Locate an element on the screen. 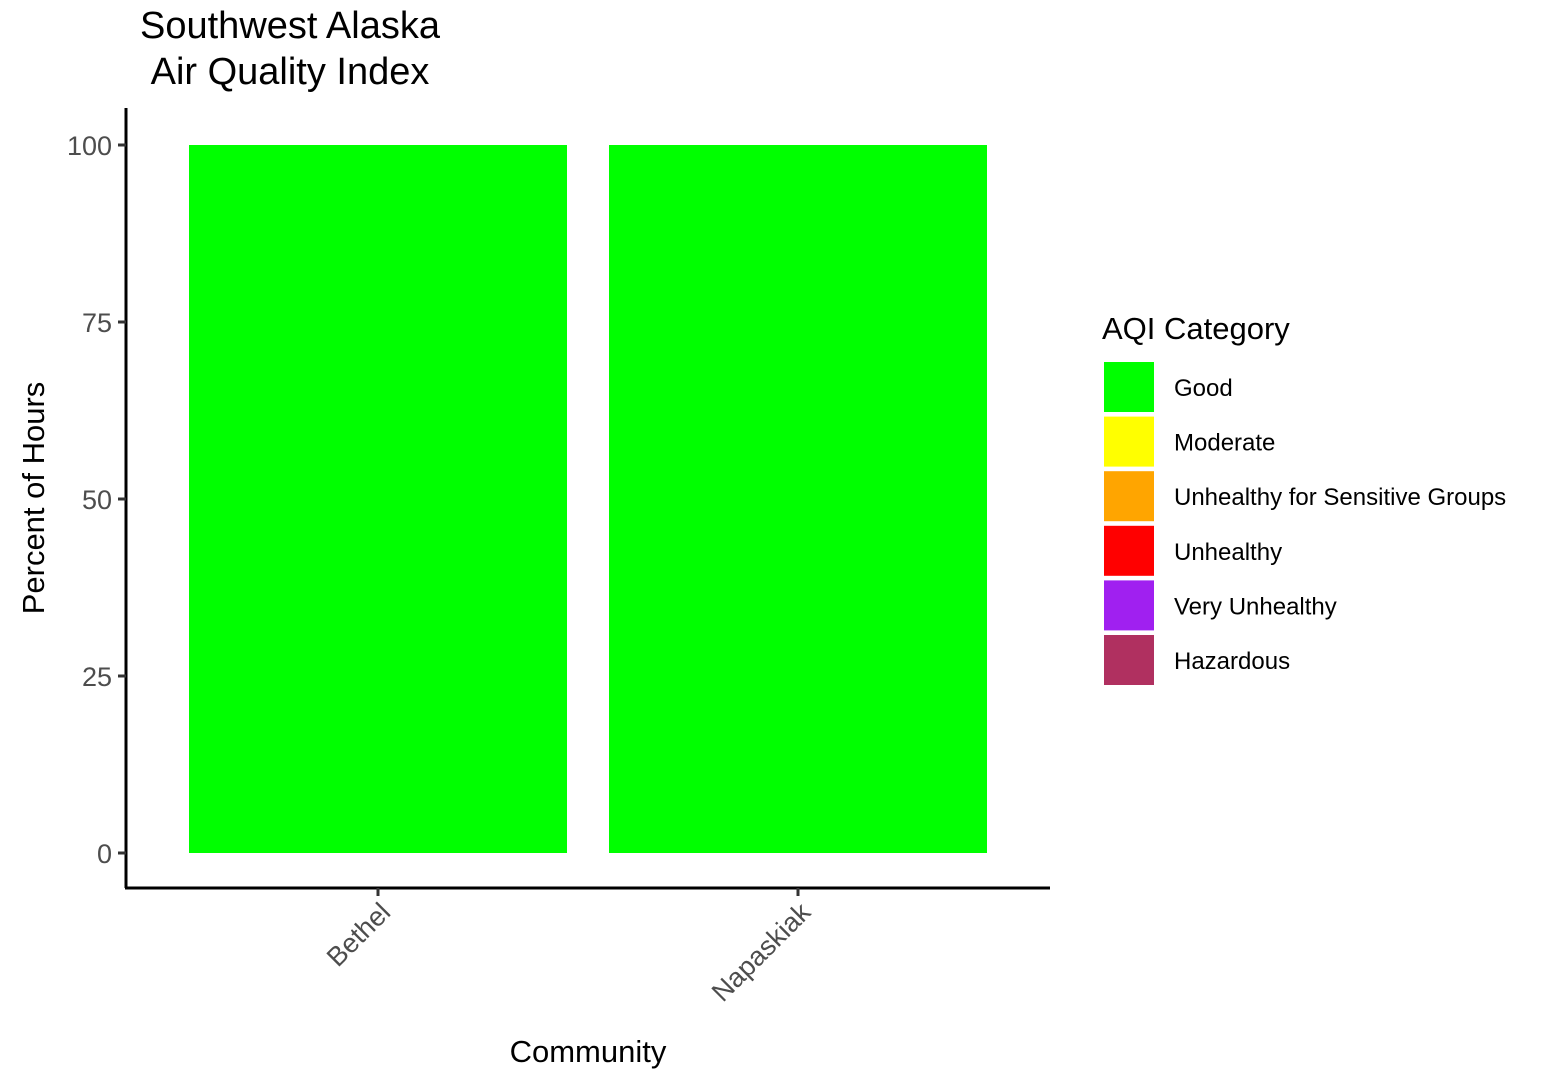  chart-title: Southwest Alaska Air Quality Index is located at coordinates (290, 49).